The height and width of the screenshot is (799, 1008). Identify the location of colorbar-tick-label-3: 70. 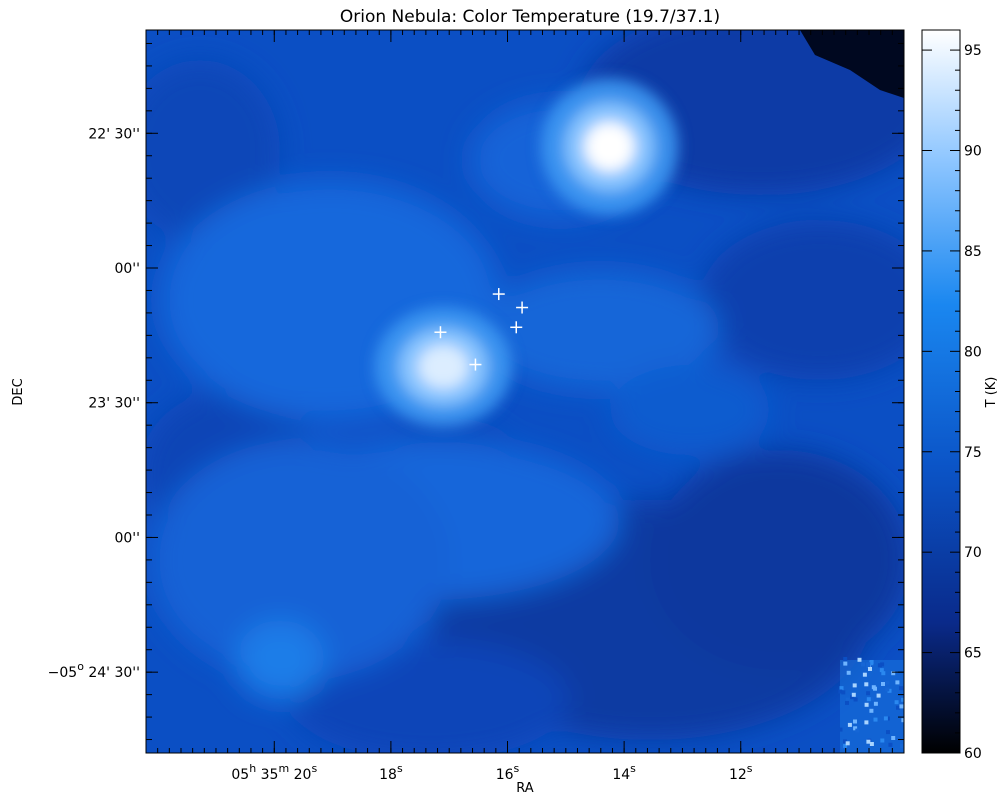
(973, 553).